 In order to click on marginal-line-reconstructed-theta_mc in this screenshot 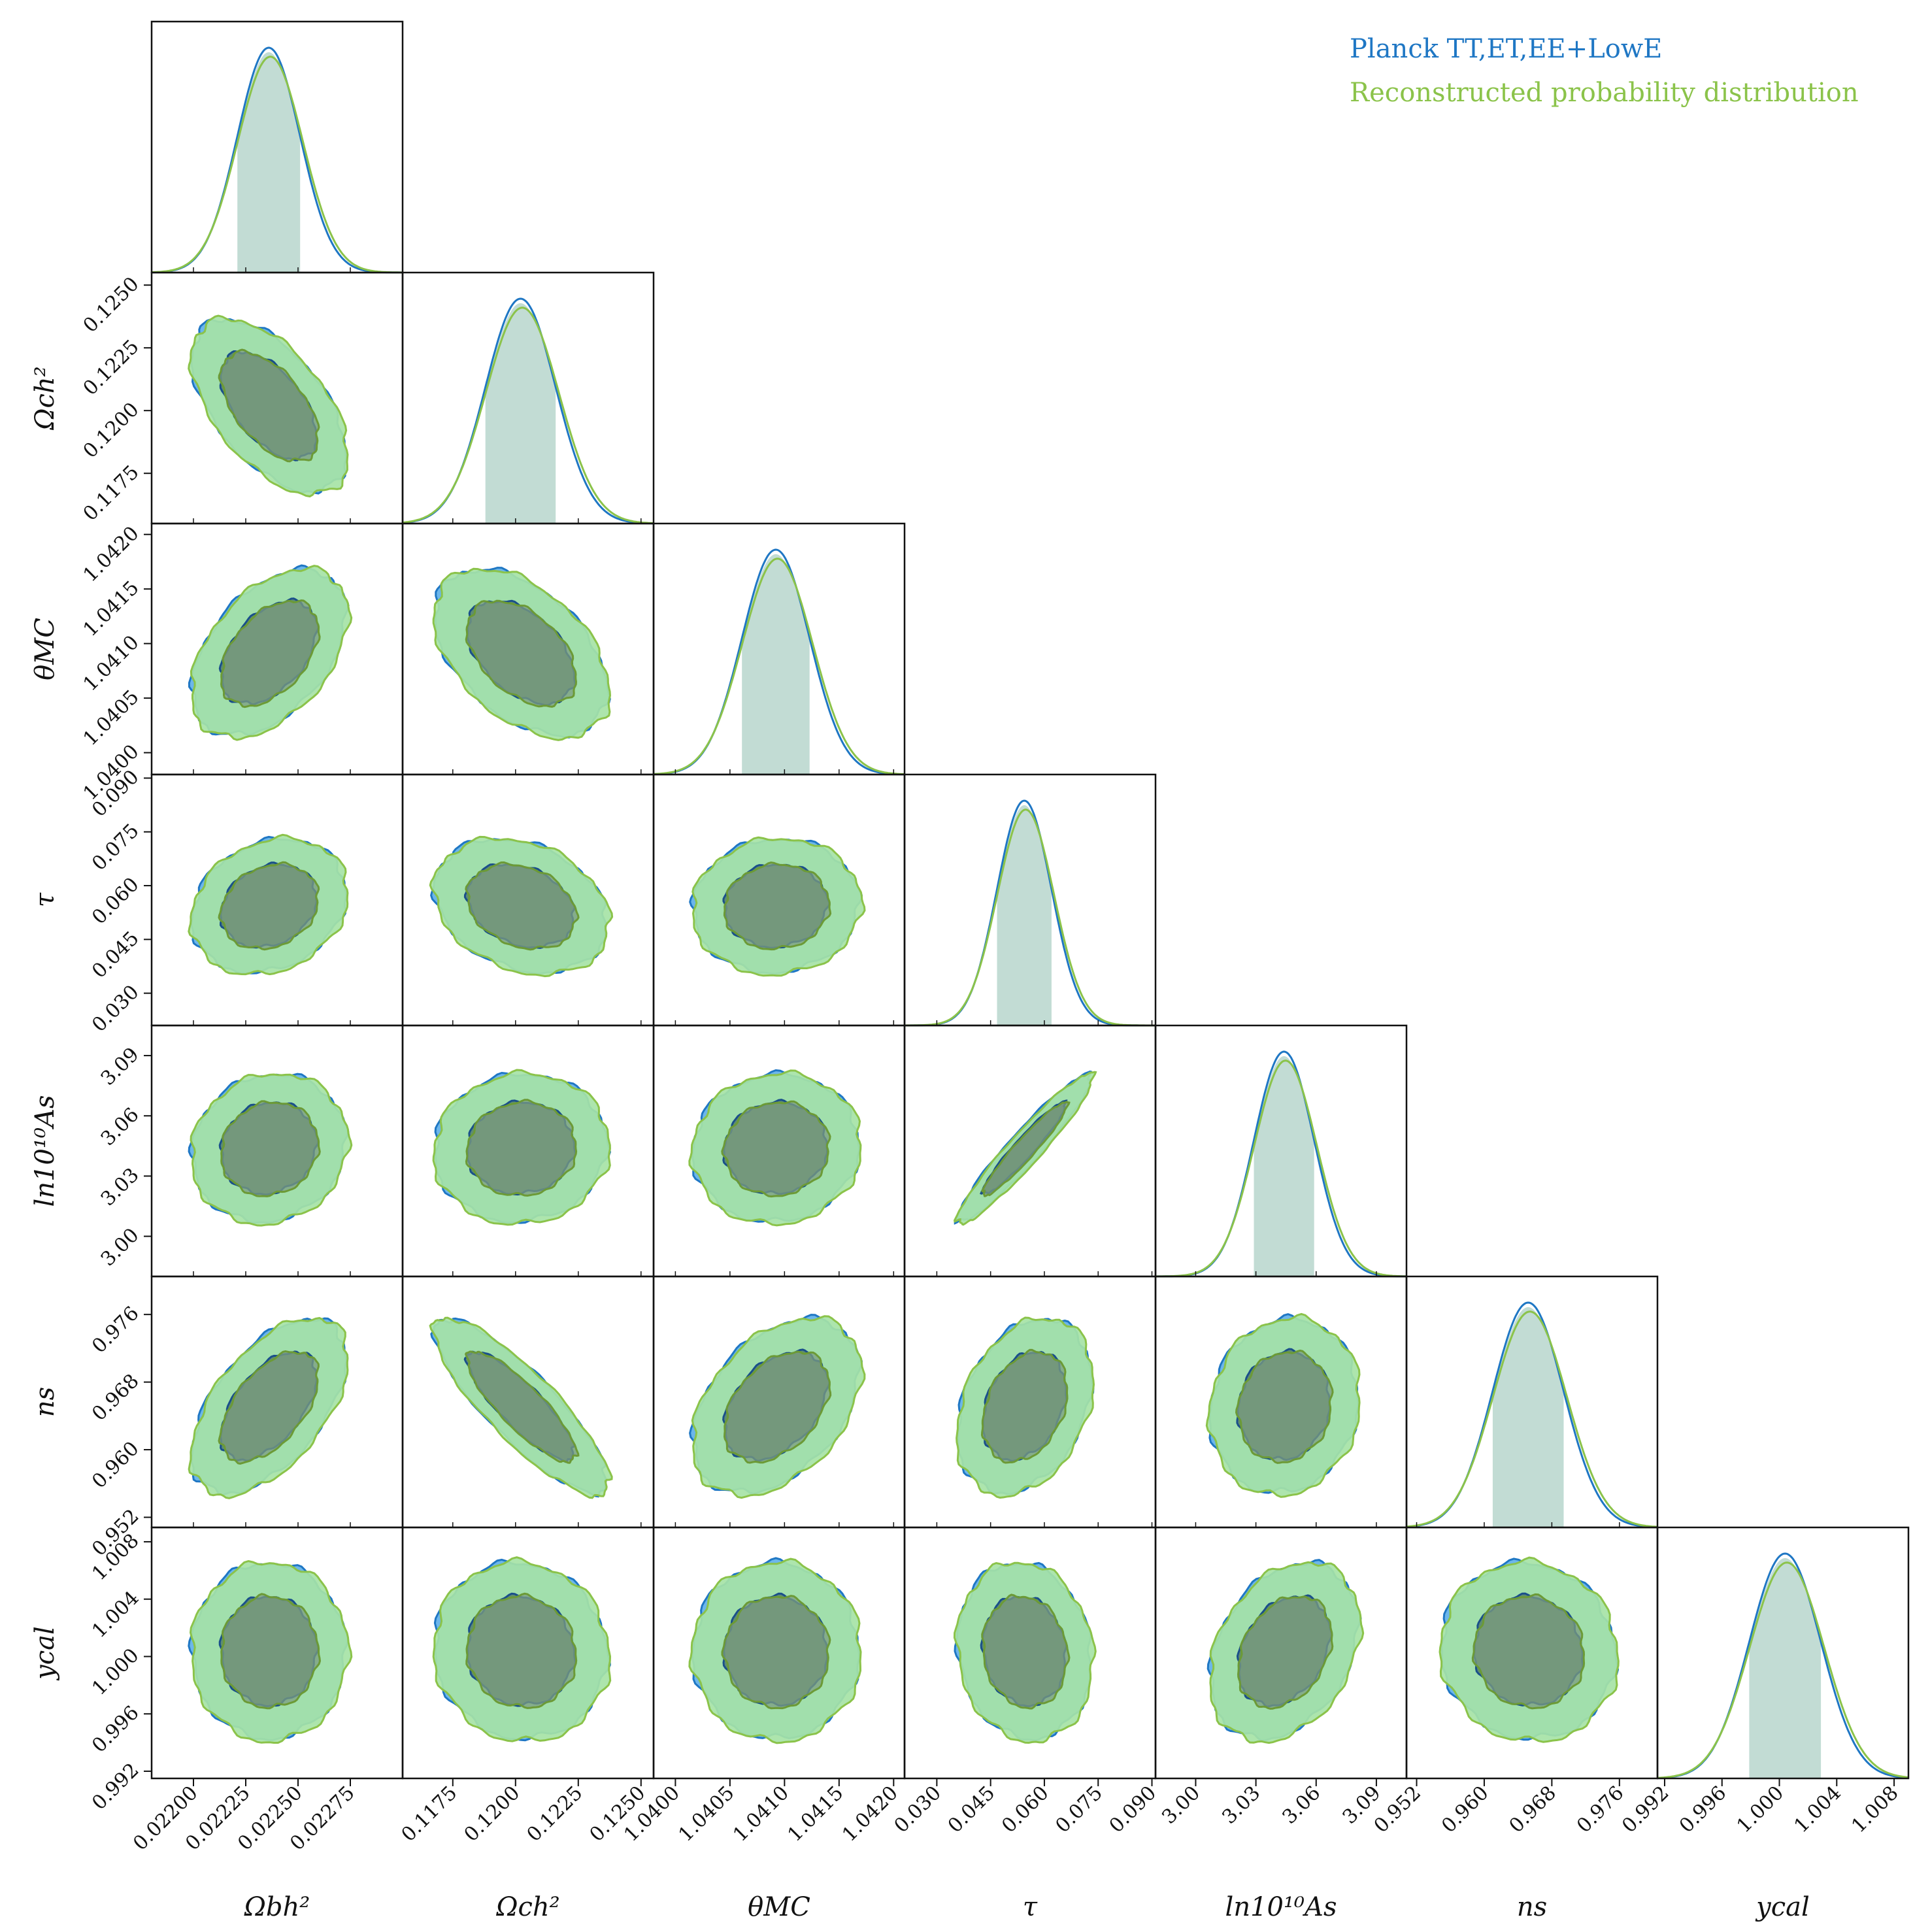, I will do `click(779, 666)`.